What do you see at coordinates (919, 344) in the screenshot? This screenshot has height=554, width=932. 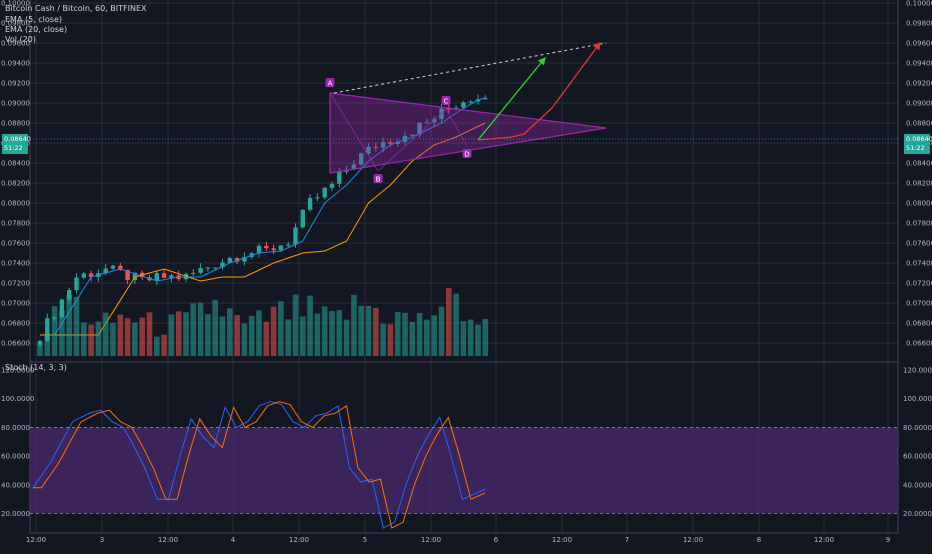 I see `price-tick-right: 0.06600` at bounding box center [919, 344].